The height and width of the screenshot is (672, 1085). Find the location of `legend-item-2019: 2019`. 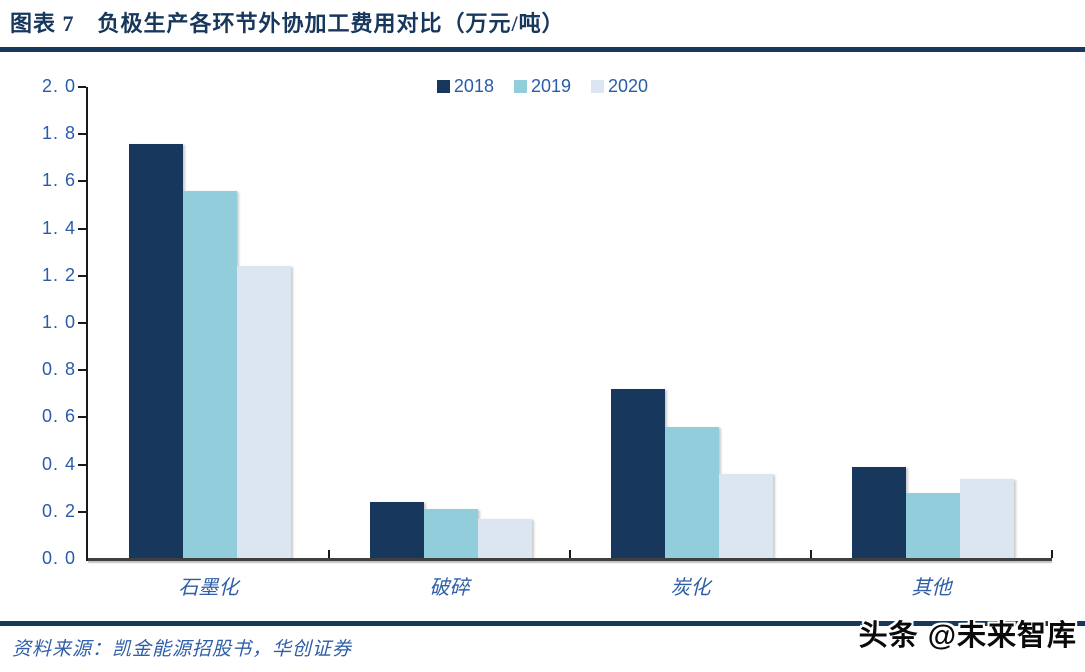

legend-item-2019: 2019 is located at coordinates (542, 86).